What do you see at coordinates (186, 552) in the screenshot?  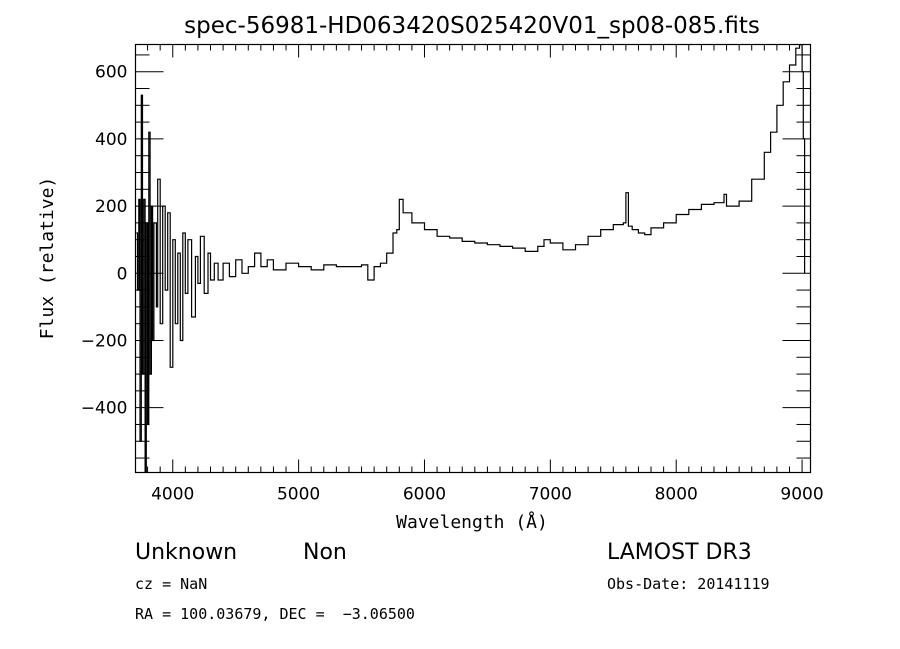 I see `object-class: Unknown` at bounding box center [186, 552].